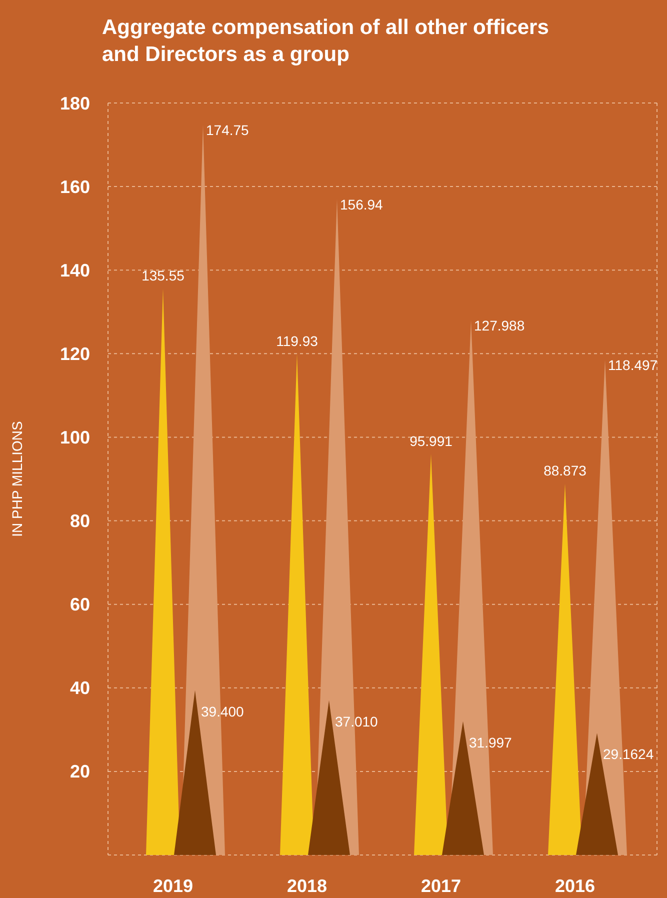  Describe the element at coordinates (361, 204) in the screenshot. I see `text: 156.94` at that location.